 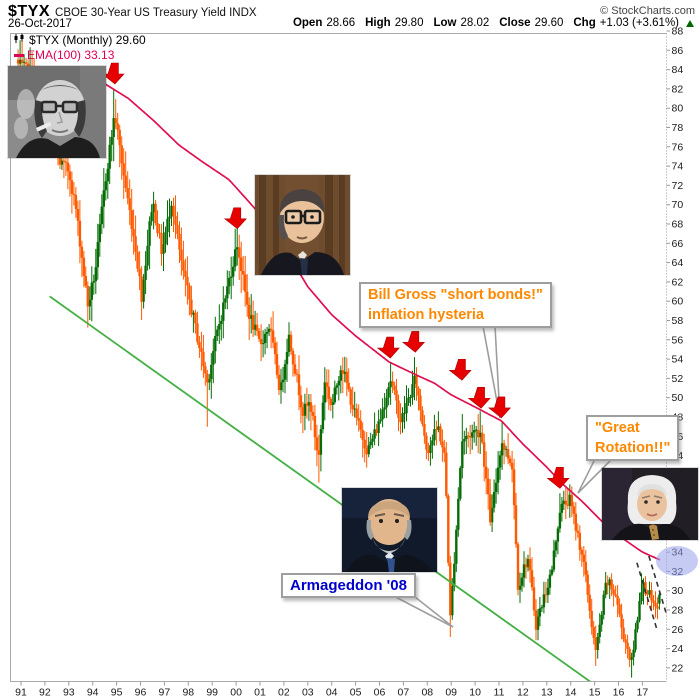 What do you see at coordinates (678, 302) in the screenshot?
I see `y-axis-label: 60` at bounding box center [678, 302].